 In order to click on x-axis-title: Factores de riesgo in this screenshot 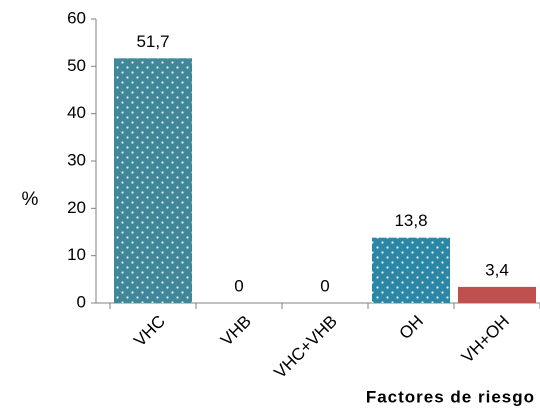, I will do `click(450, 396)`.